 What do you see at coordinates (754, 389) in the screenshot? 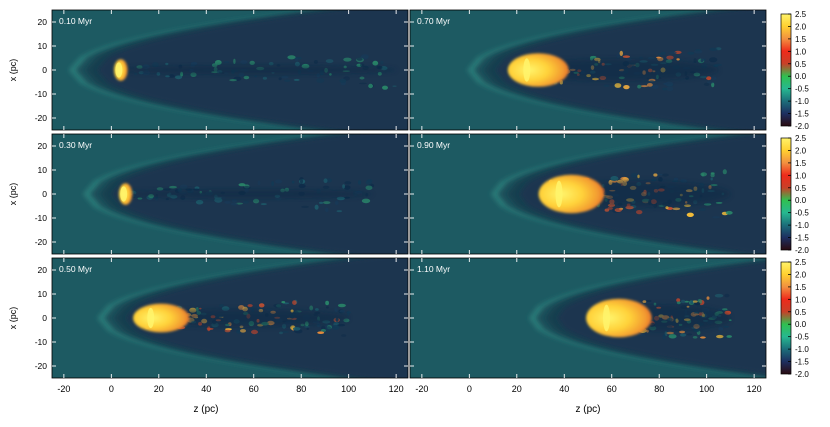
I see `x-tick-label: 120` at bounding box center [754, 389].